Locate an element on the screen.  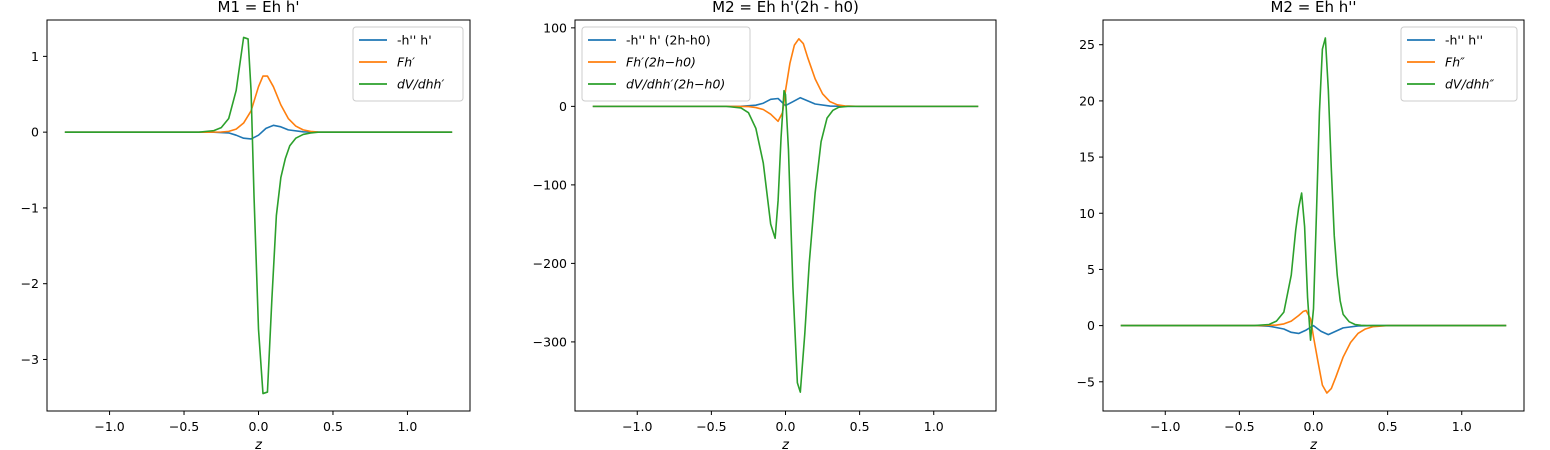
legend-entry-label: dV/dhh′(2h−h0) is located at coordinates (675, 84).